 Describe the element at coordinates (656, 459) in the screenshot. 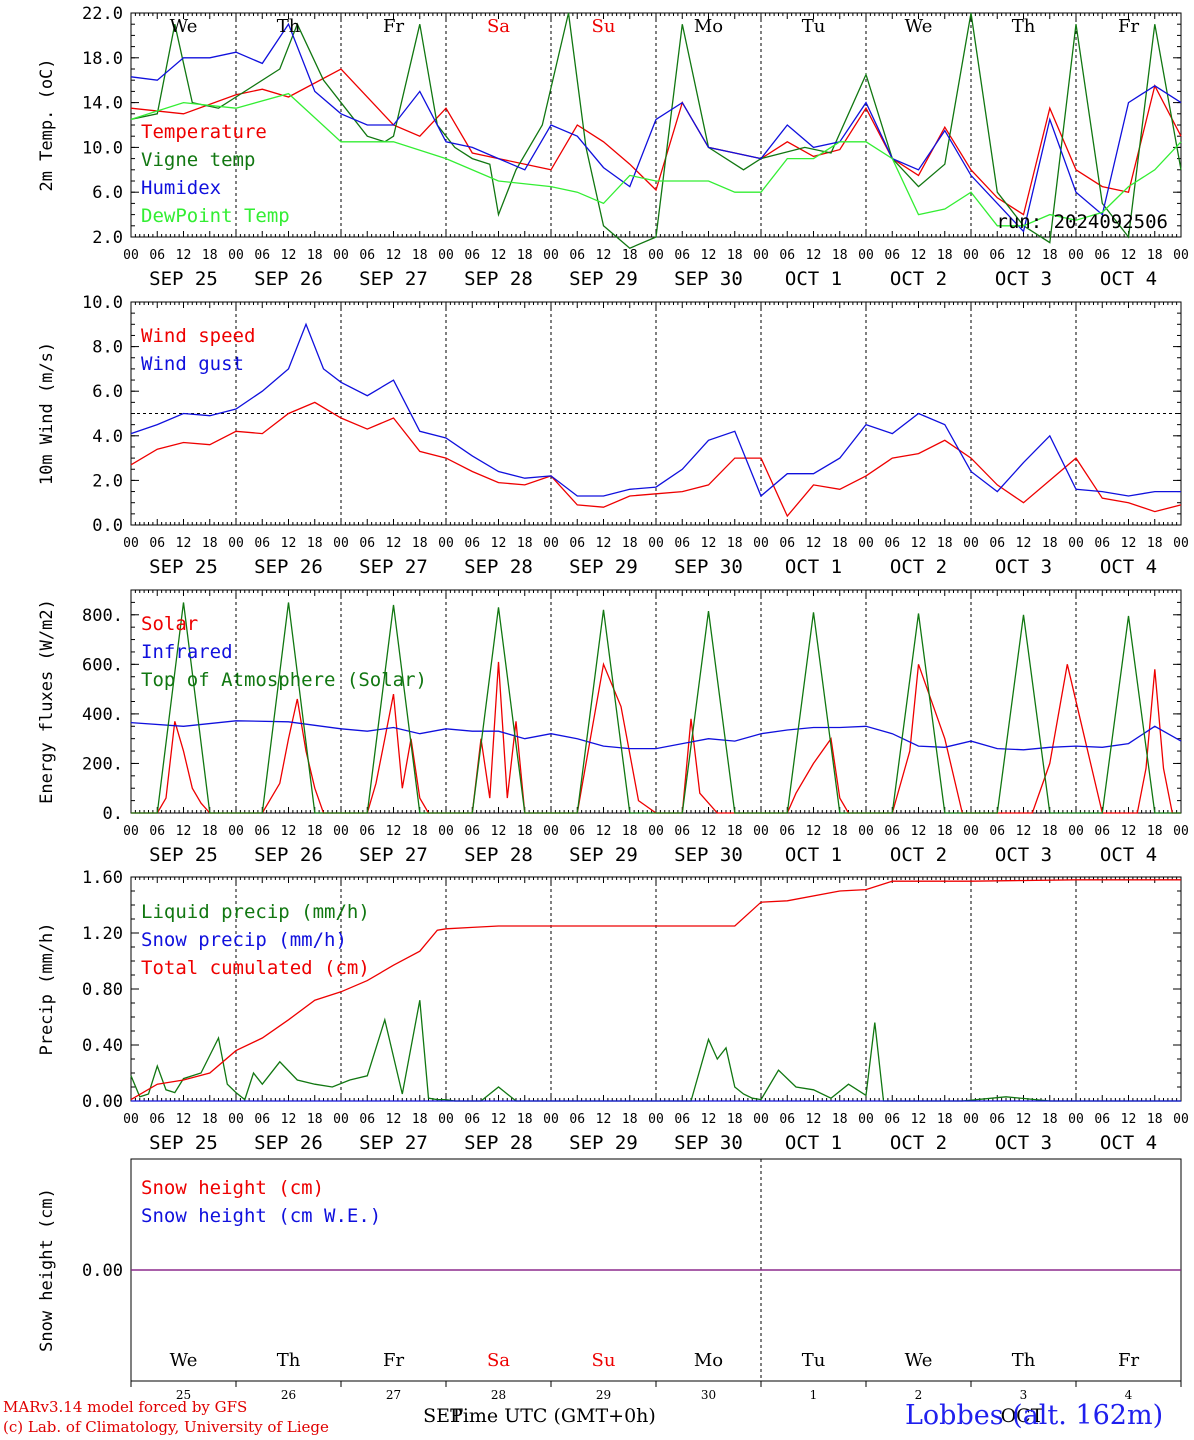

I see `series-line-wind-speed` at that location.